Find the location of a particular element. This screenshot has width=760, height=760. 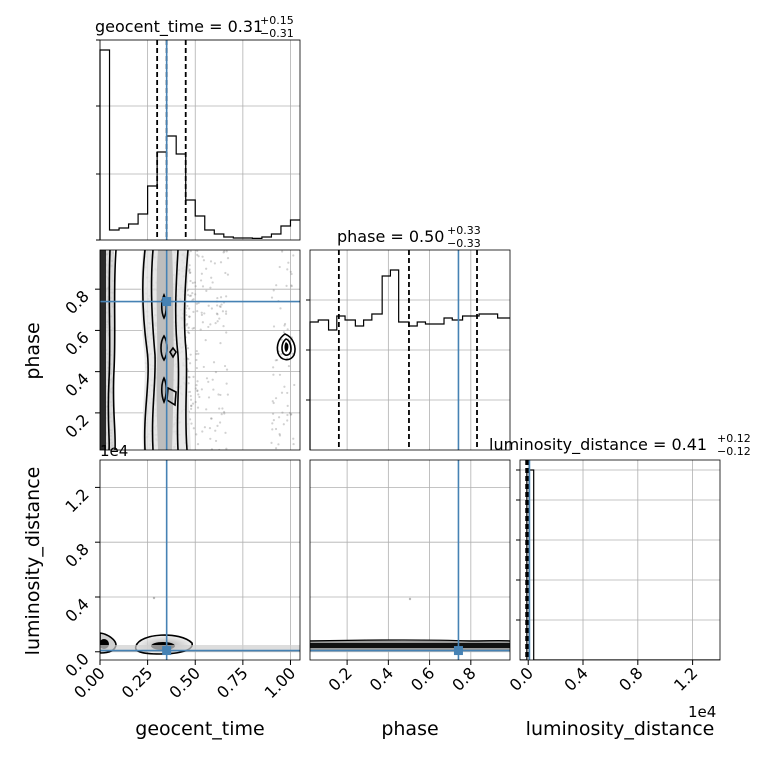

offset-text-y-luminosity-distance: 1e4 is located at coordinates (114, 451).